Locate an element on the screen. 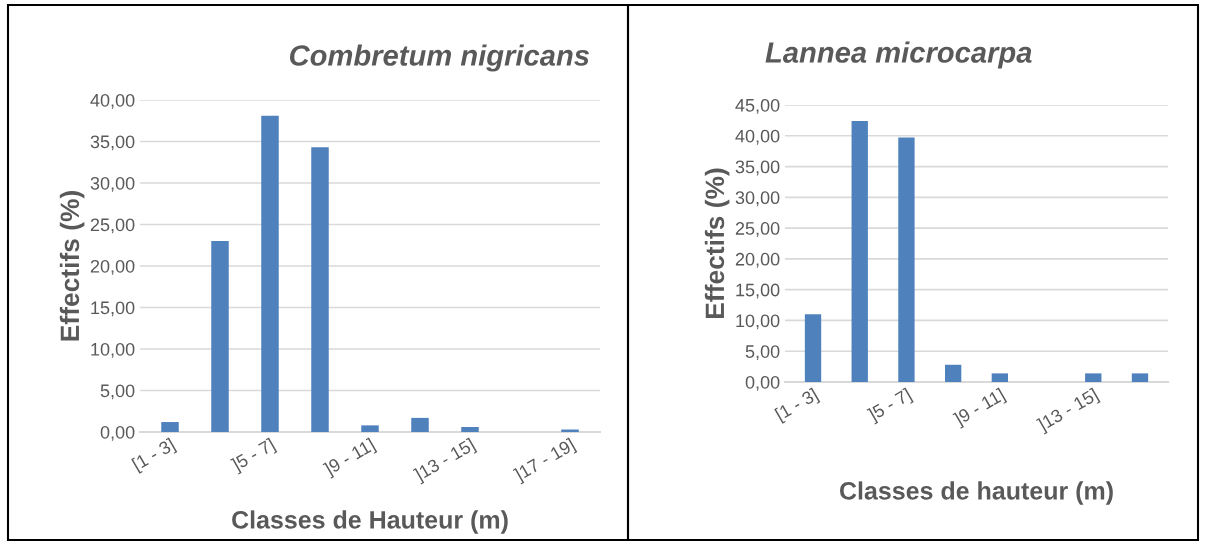 The image size is (1205, 542). chart-title: Lannea microcarpa is located at coordinates (898, 55).